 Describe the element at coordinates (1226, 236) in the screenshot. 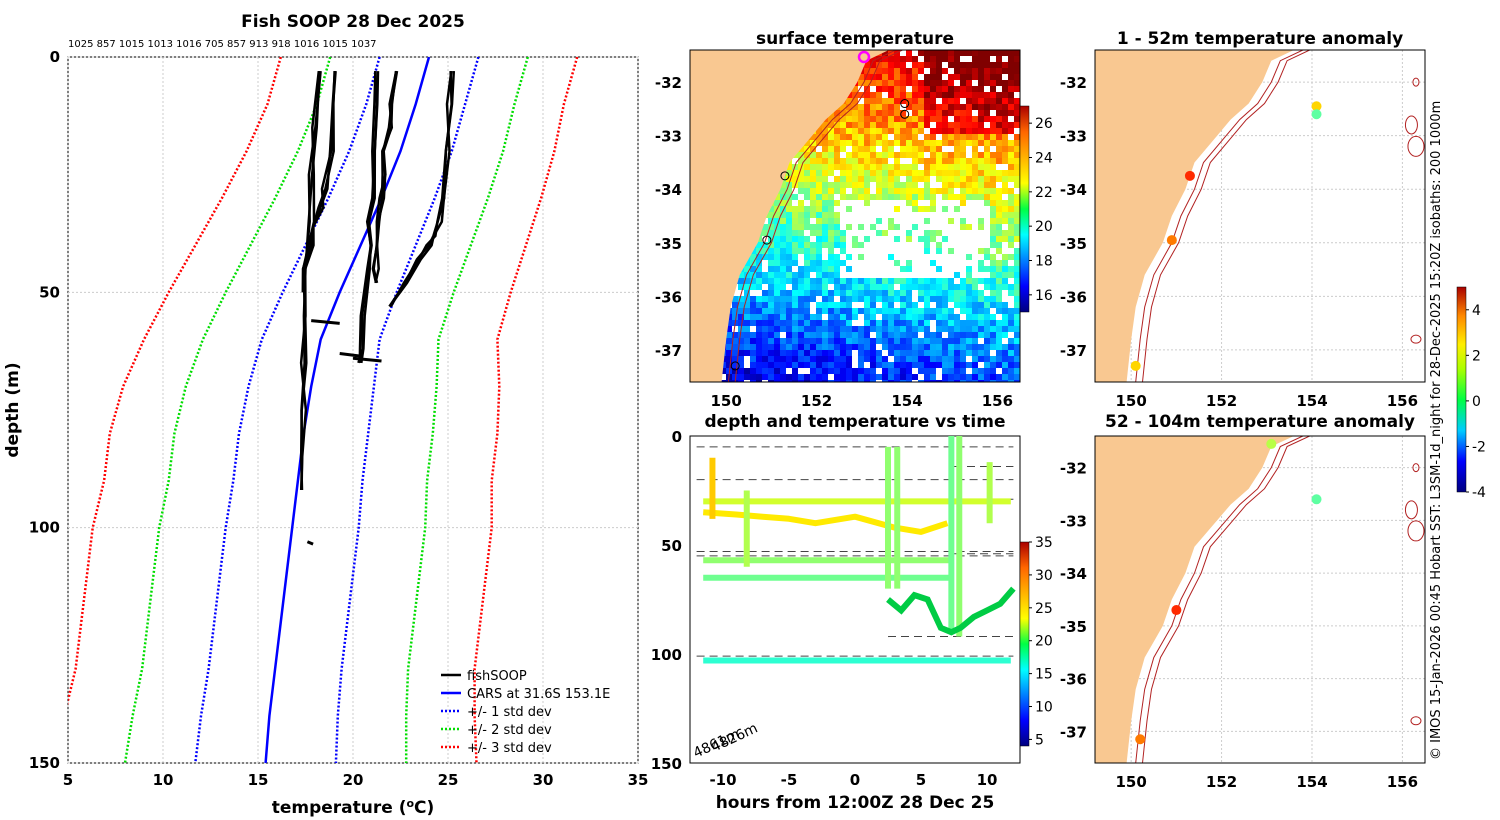

I see `anomaly-upper-points` at that location.